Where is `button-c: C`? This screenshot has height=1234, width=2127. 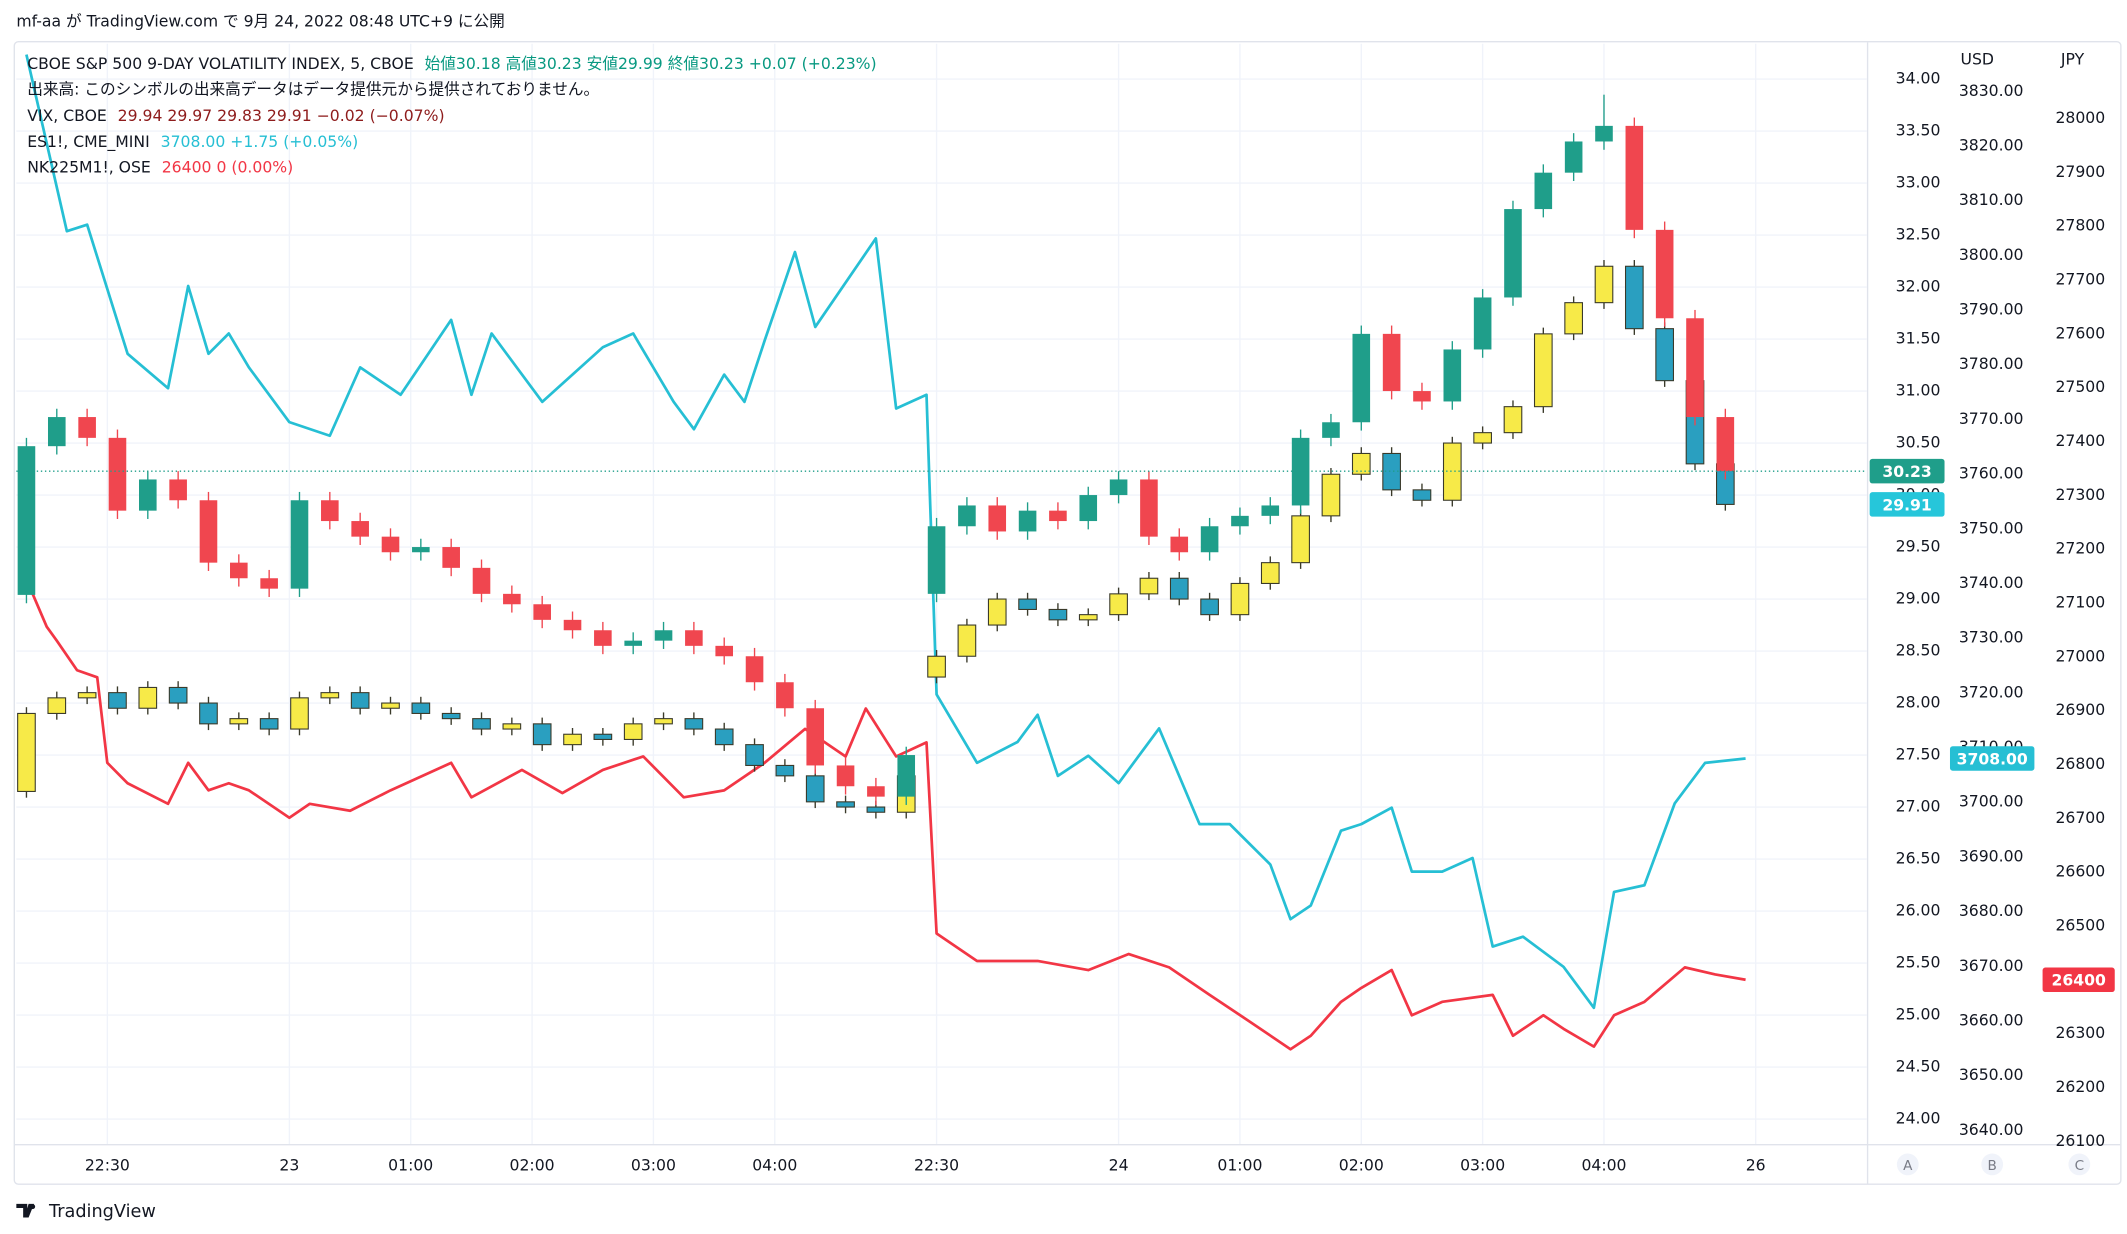
button-c: C is located at coordinates (2080, 1166).